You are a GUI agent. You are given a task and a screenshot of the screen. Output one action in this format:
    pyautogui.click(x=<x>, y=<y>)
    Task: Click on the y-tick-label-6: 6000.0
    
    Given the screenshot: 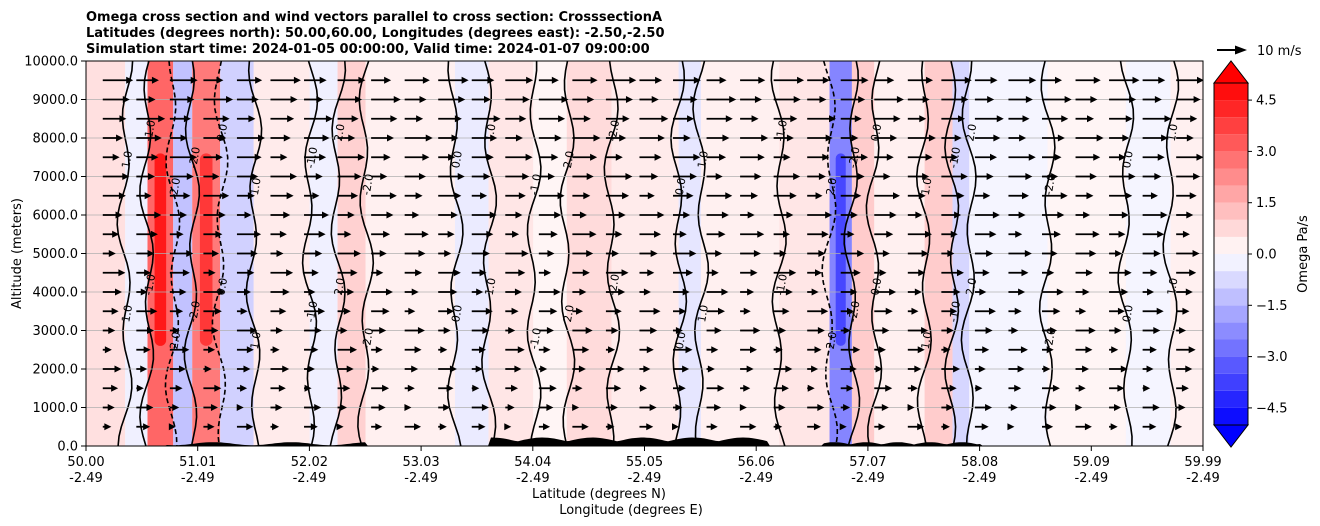 What is the action you would take?
    pyautogui.click(x=56, y=216)
    